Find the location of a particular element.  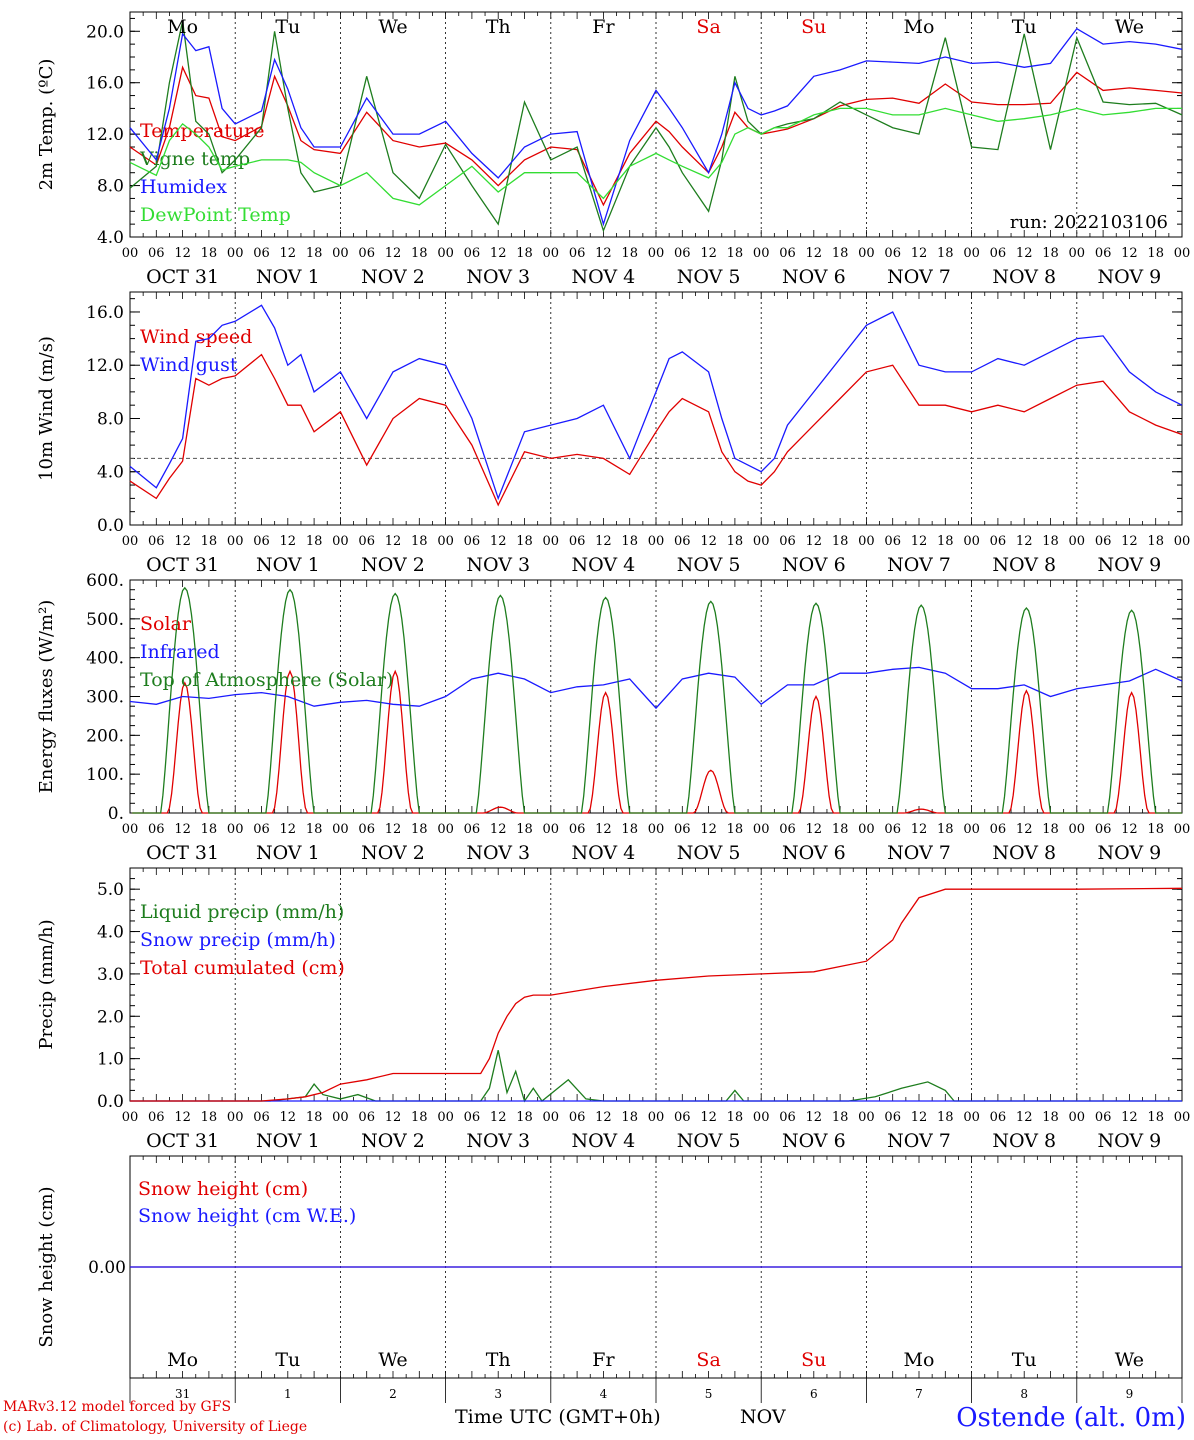

day-number-label: 2 is located at coordinates (393, 1394).